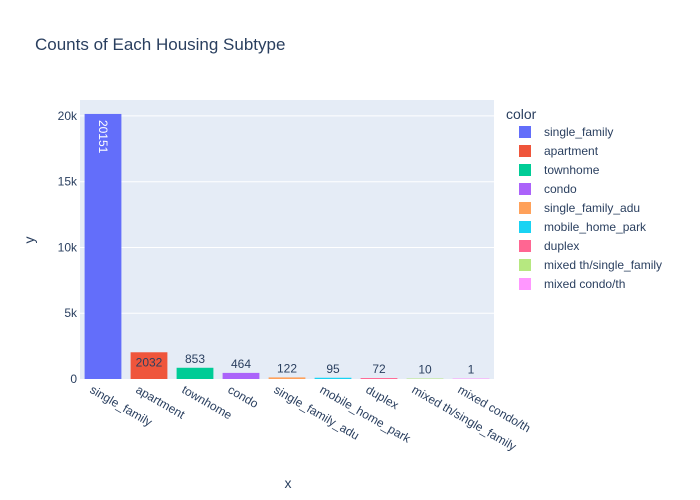 Image resolution: width=700 pixels, height=500 pixels. Describe the element at coordinates (425, 370) in the screenshot. I see `bar-value-label: 10` at that location.